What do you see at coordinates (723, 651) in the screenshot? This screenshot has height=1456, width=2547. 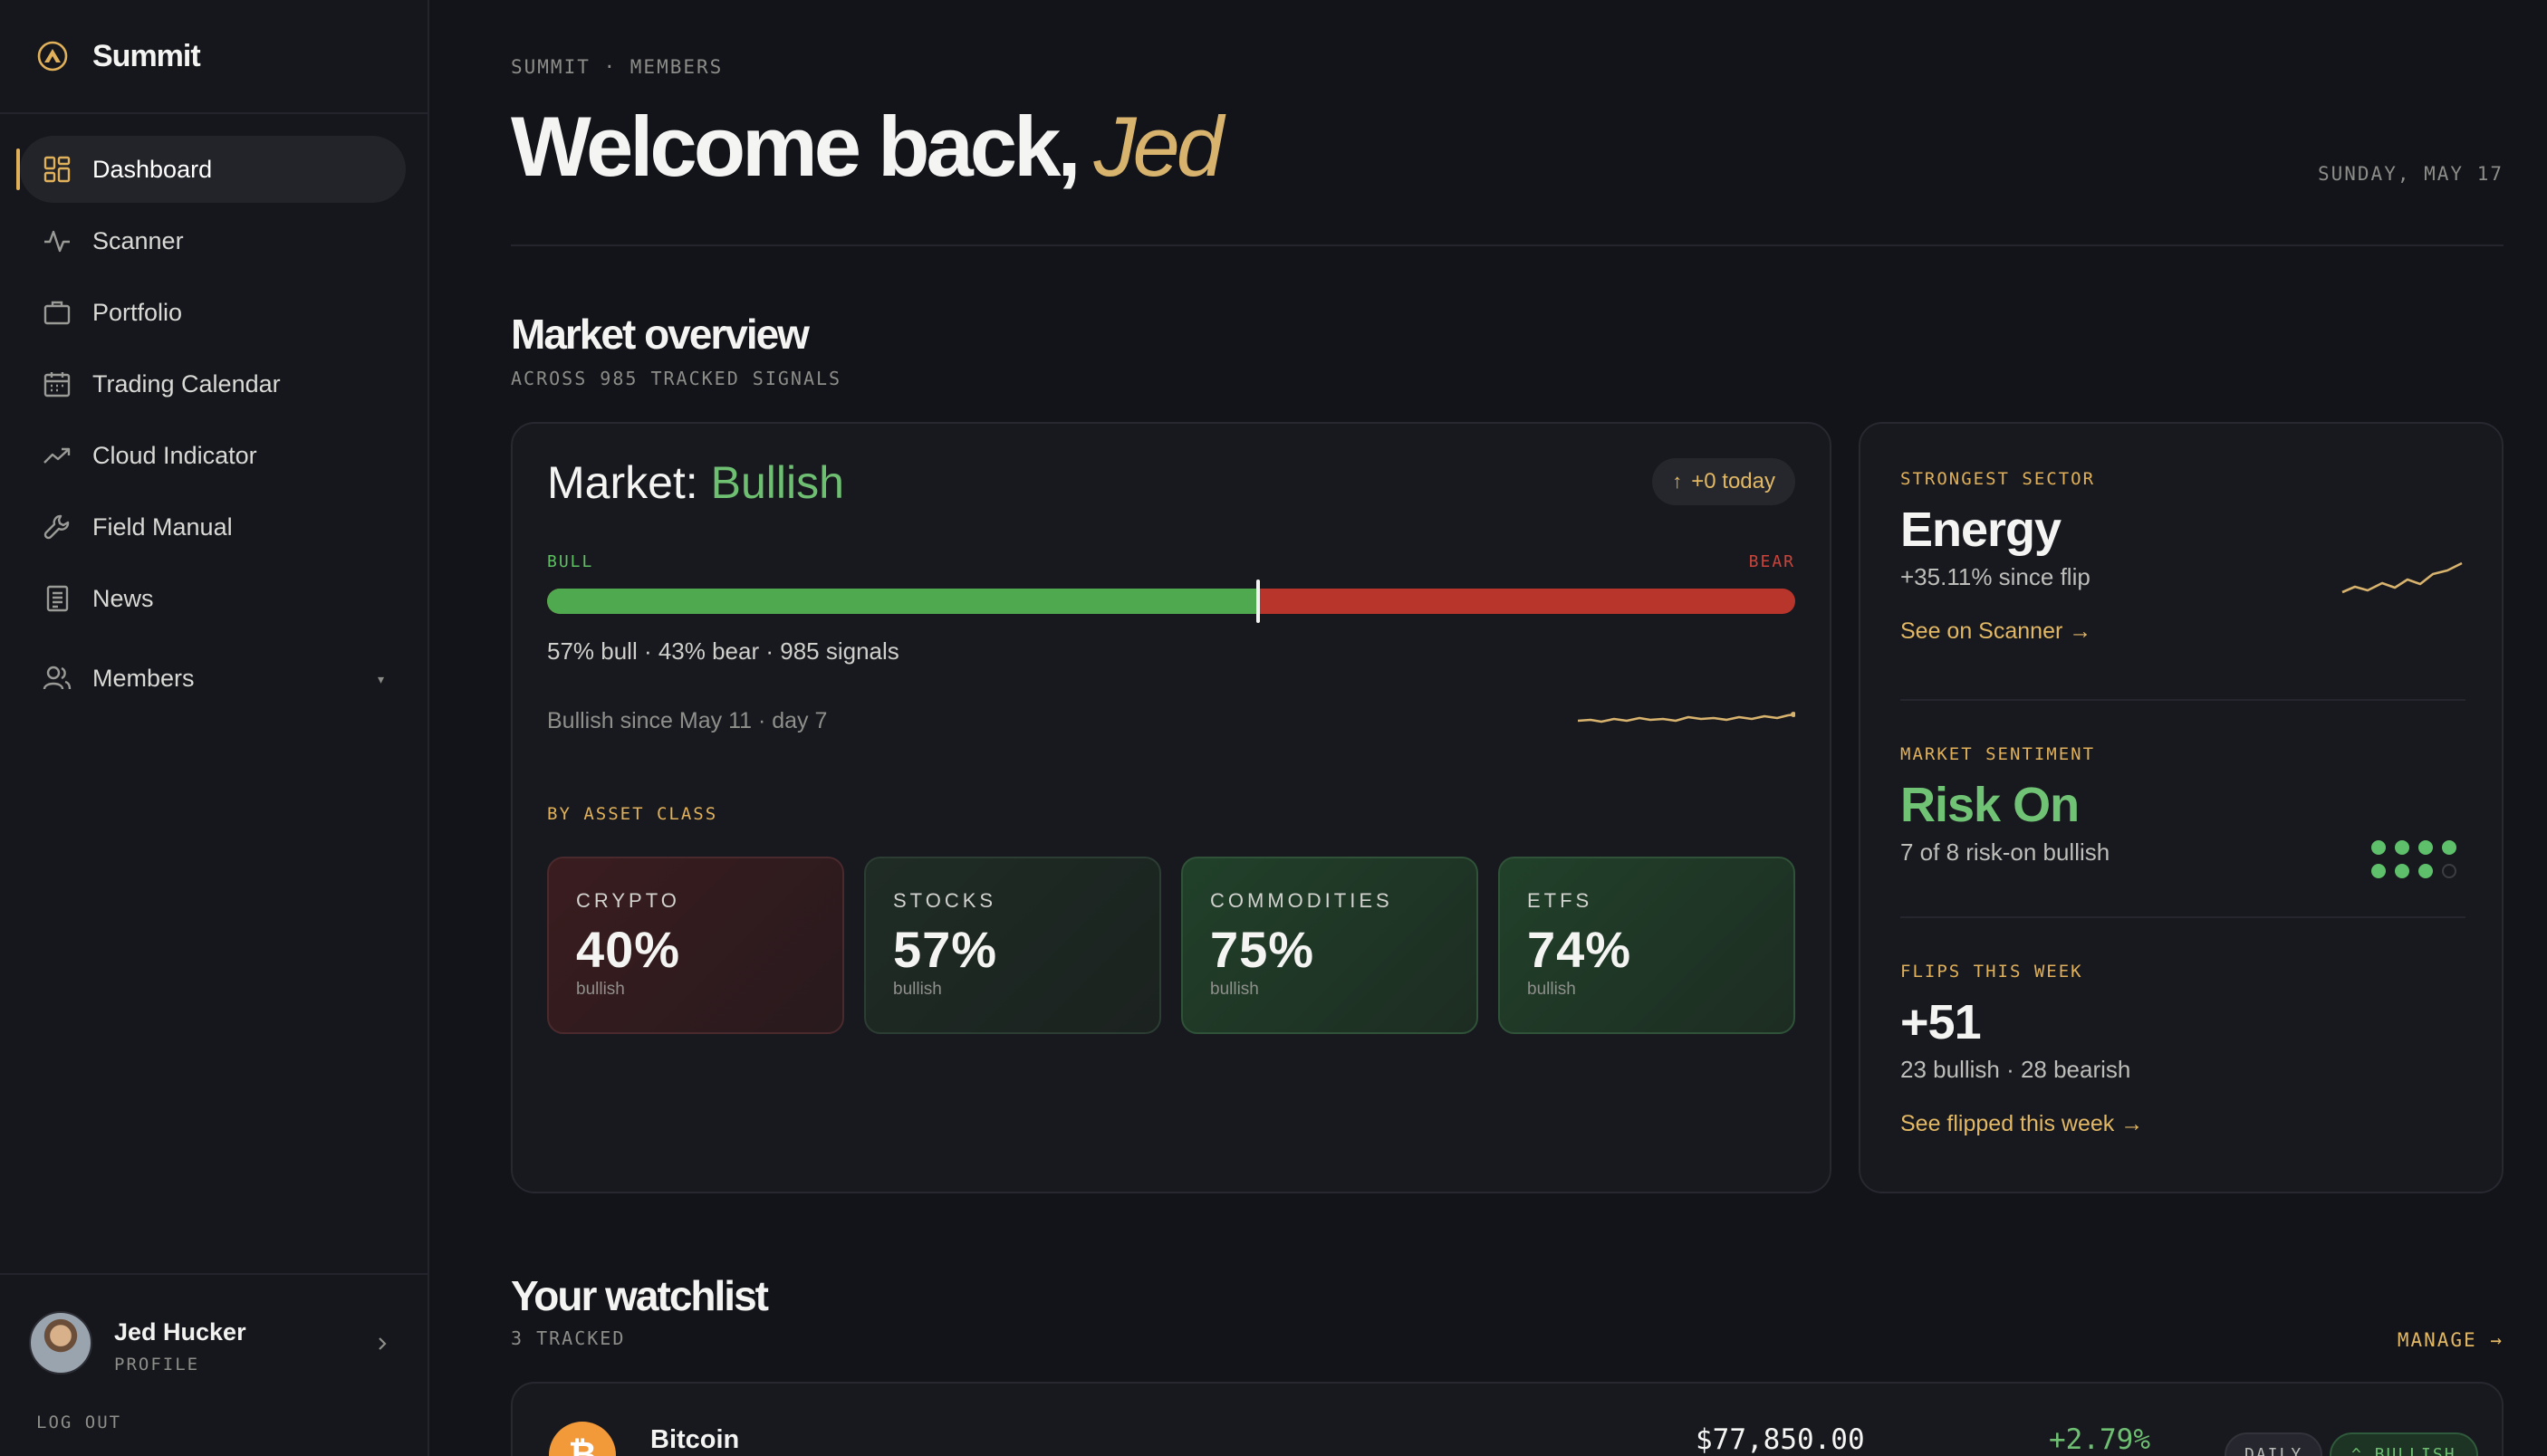 I see `meter-summary: 57% bull · 43% bear · 985 signals` at bounding box center [723, 651].